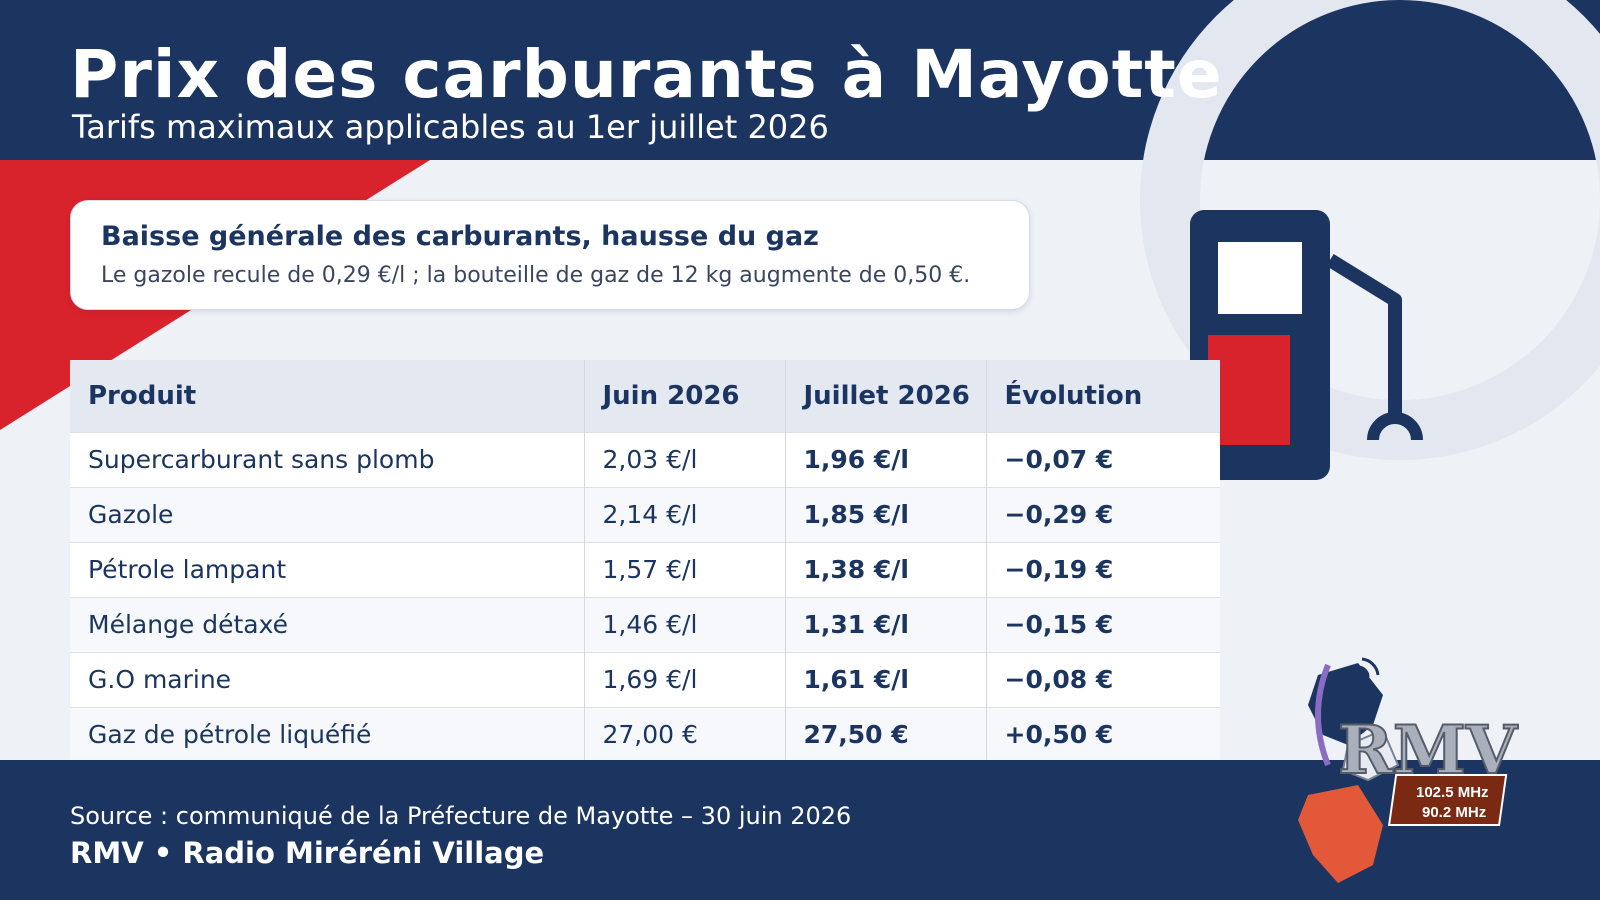  What do you see at coordinates (885, 396) in the screenshot?
I see `column-header-juillet: Juillet 2026` at bounding box center [885, 396].